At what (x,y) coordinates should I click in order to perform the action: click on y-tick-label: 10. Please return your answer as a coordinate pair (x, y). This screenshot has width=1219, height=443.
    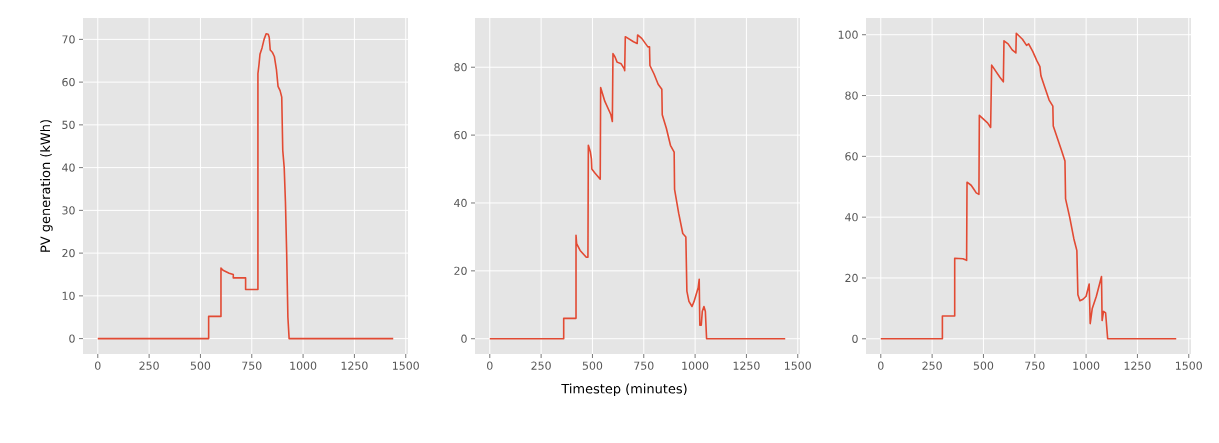
    Looking at the image, I should click on (68, 296).